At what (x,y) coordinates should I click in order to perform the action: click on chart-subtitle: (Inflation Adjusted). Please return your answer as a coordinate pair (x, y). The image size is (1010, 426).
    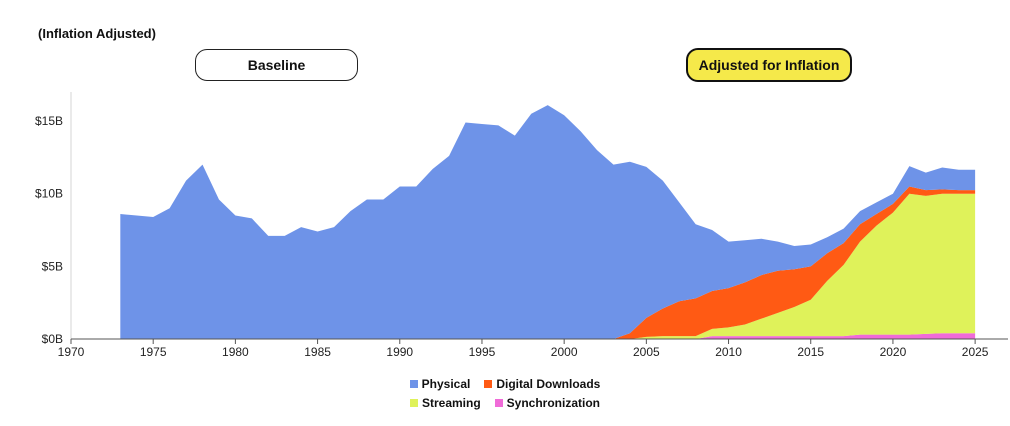
    Looking at the image, I should click on (97, 33).